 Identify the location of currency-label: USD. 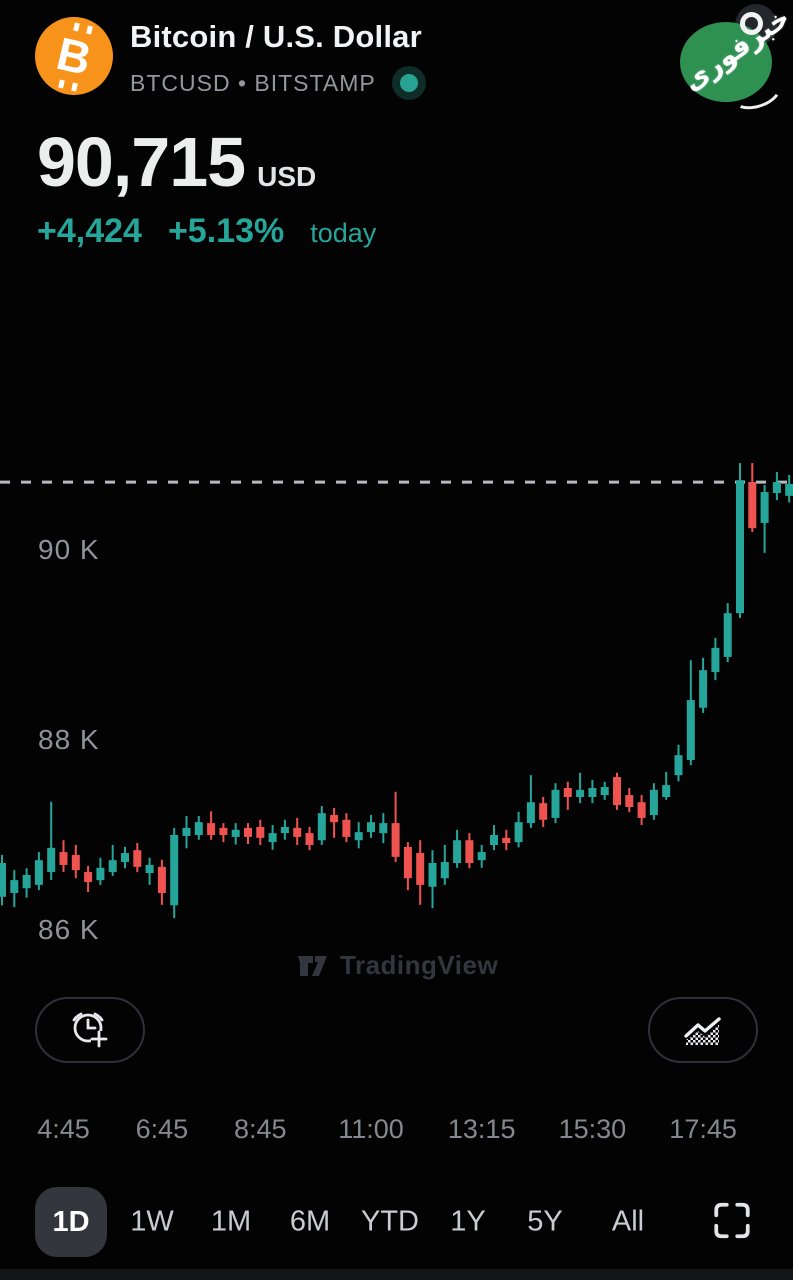
(287, 176).